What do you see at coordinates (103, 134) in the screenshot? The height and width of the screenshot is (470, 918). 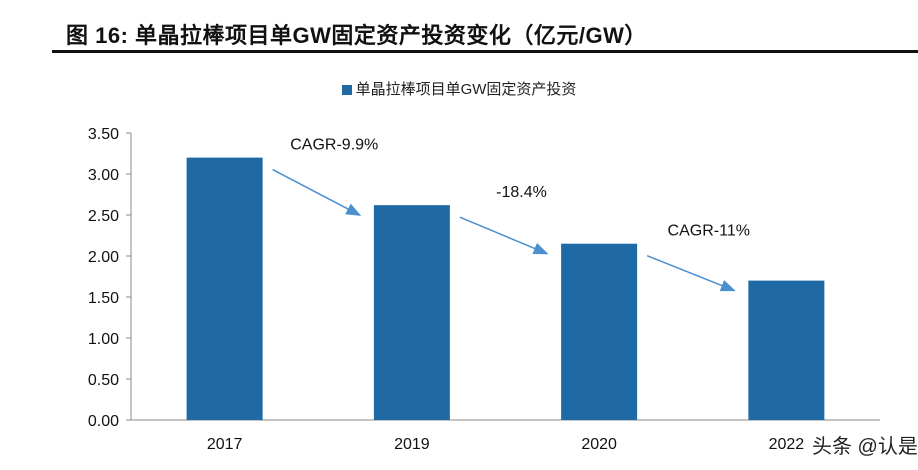 I see `y-tick-label: 3.50` at bounding box center [103, 134].